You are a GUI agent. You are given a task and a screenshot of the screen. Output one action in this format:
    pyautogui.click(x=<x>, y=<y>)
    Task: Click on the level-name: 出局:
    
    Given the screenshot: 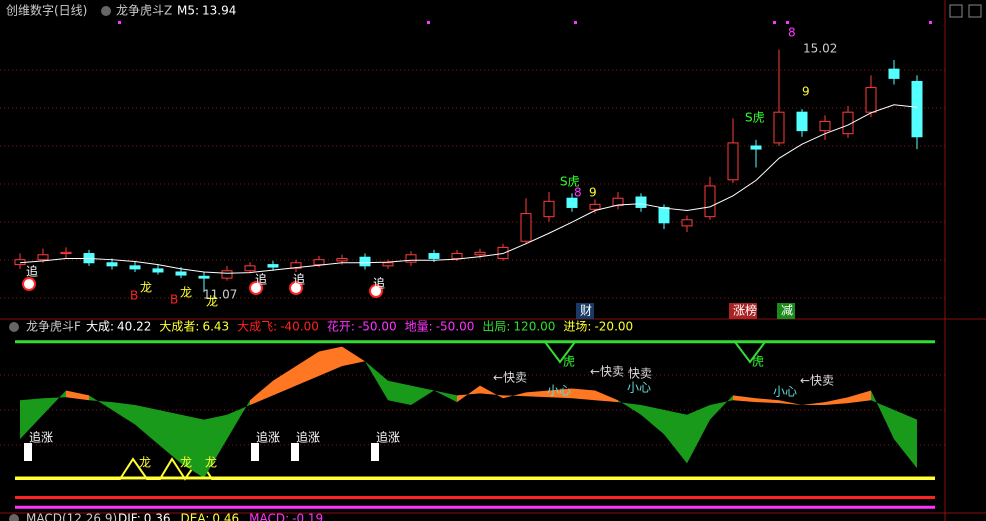 What is the action you would take?
    pyautogui.click(x=496, y=327)
    